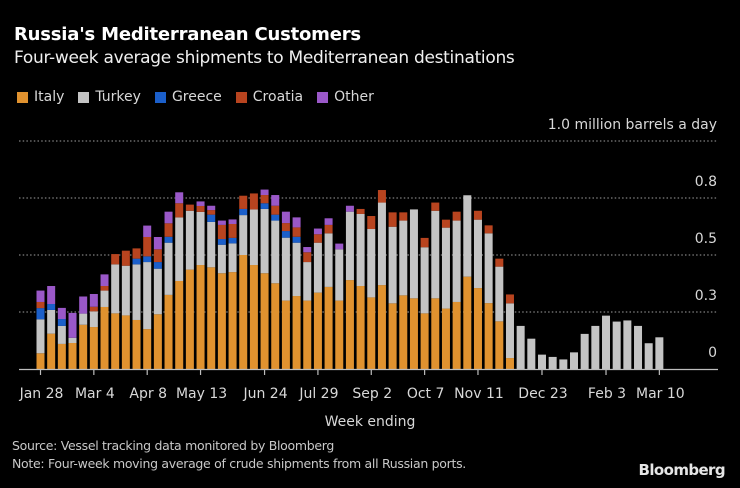 This screenshot has width=740, height=488. What do you see at coordinates (269, 97) in the screenshot?
I see `legend-item-croatia: Croatia` at bounding box center [269, 97].